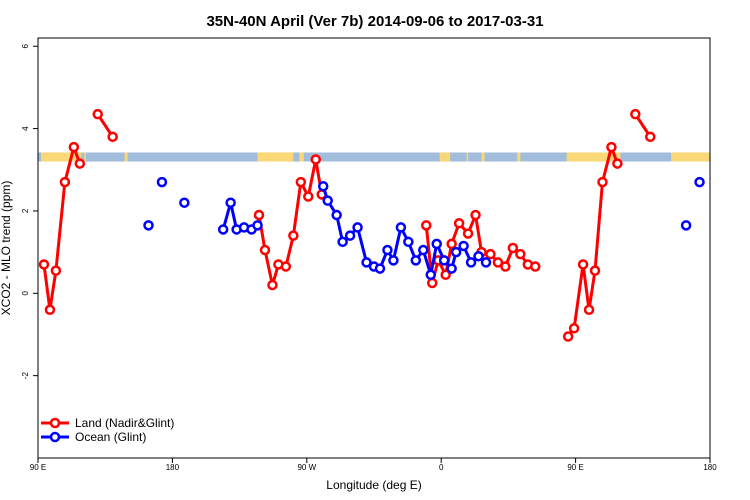  Describe the element at coordinates (25, 376) in the screenshot. I see `y-tick-label: -2` at that location.